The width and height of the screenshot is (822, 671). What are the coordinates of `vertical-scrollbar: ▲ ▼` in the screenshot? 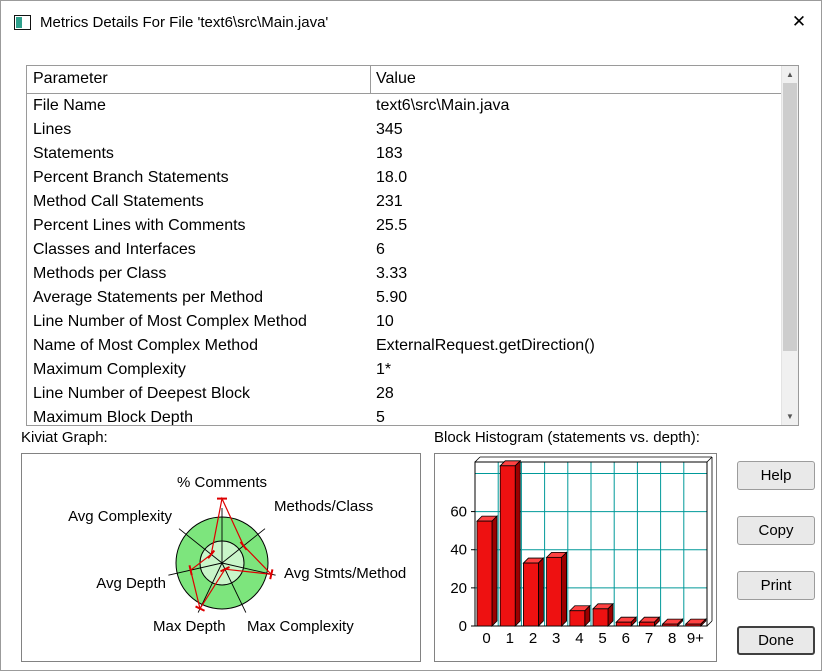 It's located at (789, 245).